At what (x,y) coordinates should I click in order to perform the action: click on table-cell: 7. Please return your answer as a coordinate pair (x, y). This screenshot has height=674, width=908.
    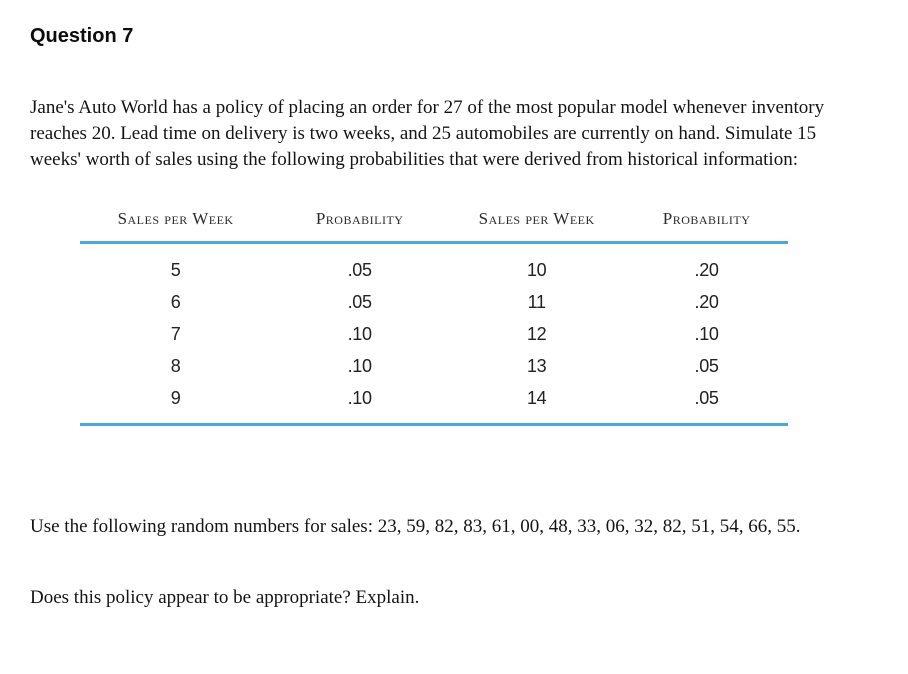
    Looking at the image, I should click on (175, 334).